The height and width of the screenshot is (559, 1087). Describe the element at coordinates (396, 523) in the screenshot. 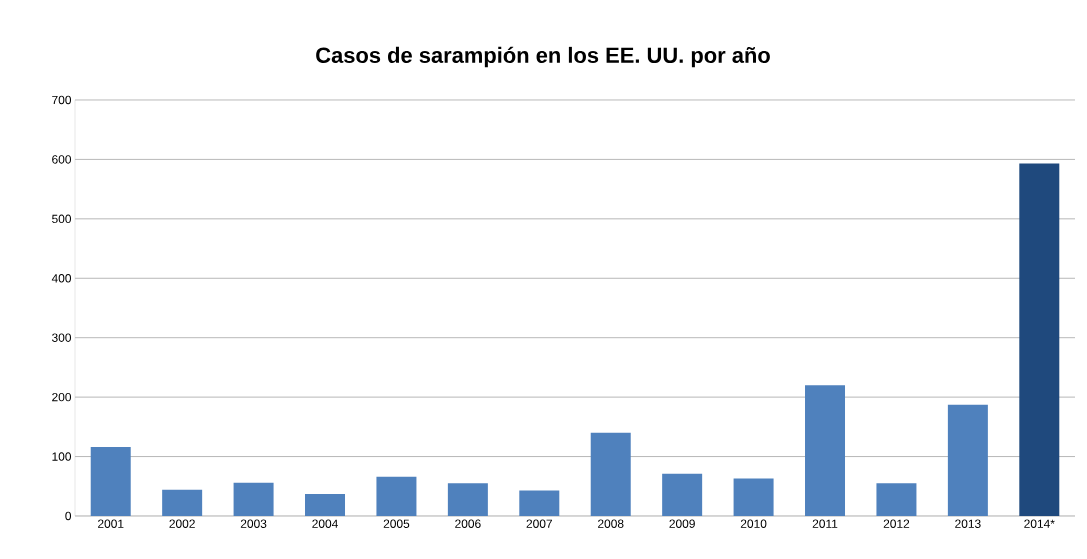

I see `x-tick-label: 2005` at that location.